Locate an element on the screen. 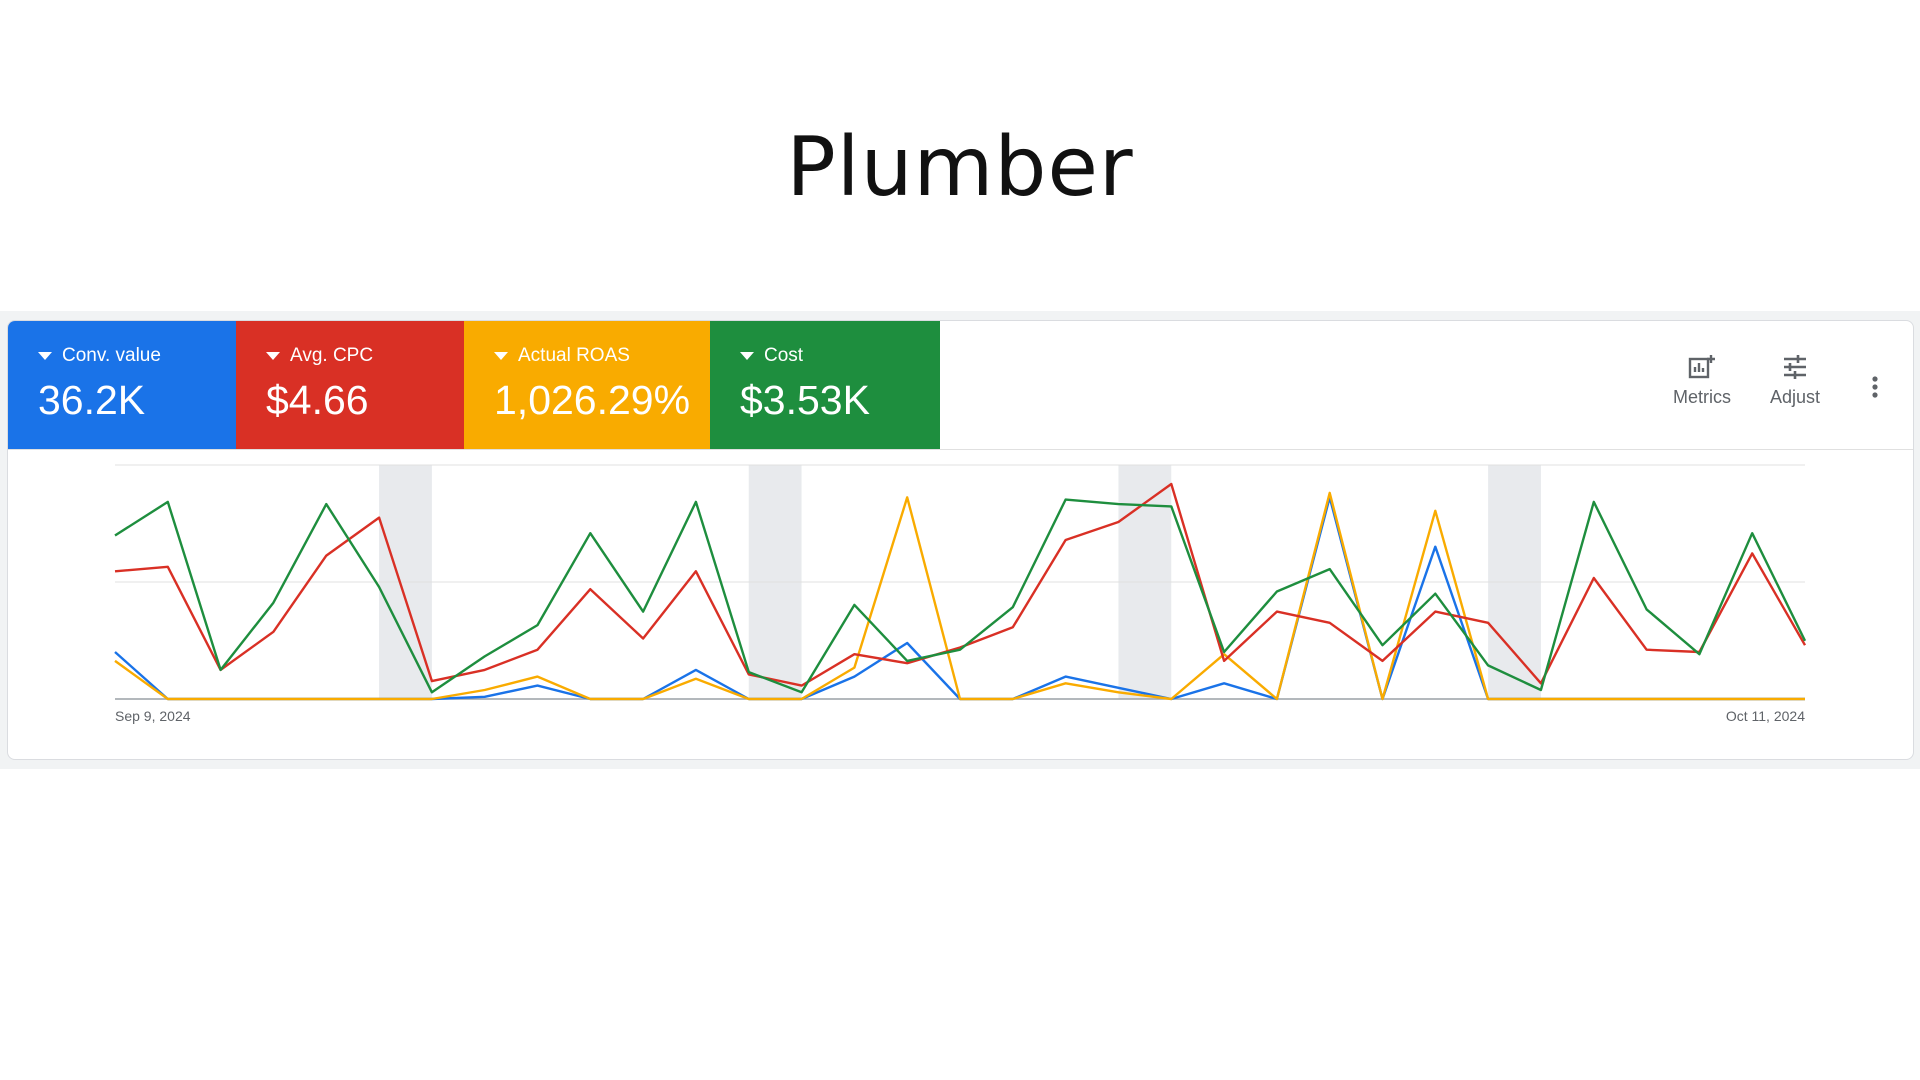 Image resolution: width=1920 pixels, height=1080 pixels. metric-tile-avg-cpc: Avg. CPC $4.66 is located at coordinates (350, 385).